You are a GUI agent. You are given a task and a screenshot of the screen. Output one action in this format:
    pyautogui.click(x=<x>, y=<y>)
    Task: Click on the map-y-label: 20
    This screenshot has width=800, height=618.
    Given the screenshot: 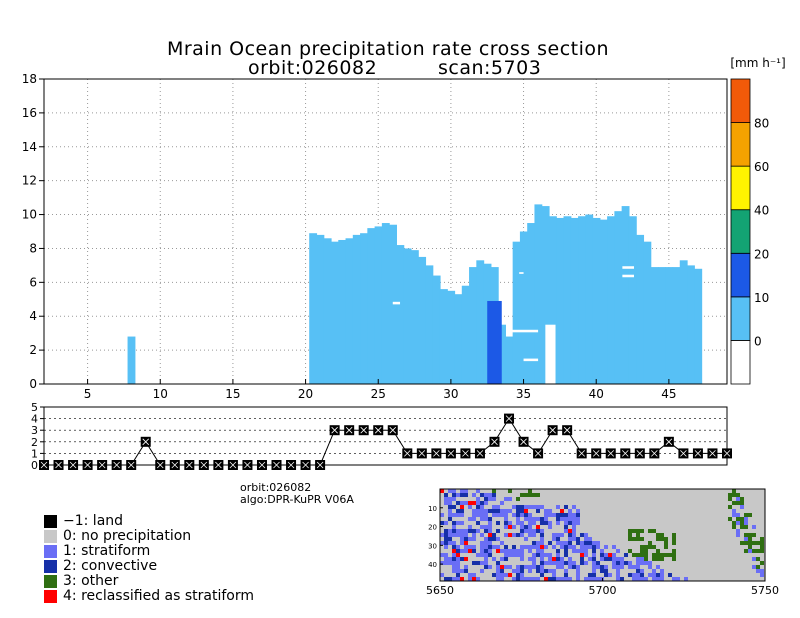 What is the action you would take?
    pyautogui.click(x=432, y=528)
    